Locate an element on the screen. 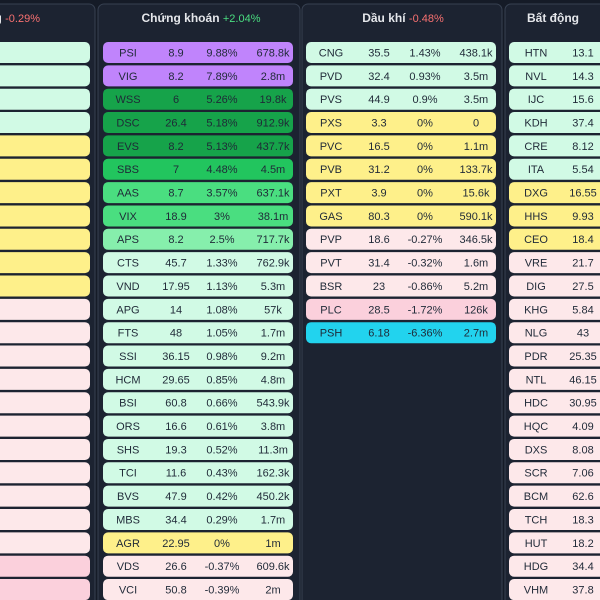 This screenshot has height=600, width=600. stock-row: CTS 45.7 1.33% 762.9k is located at coordinates (198, 263).